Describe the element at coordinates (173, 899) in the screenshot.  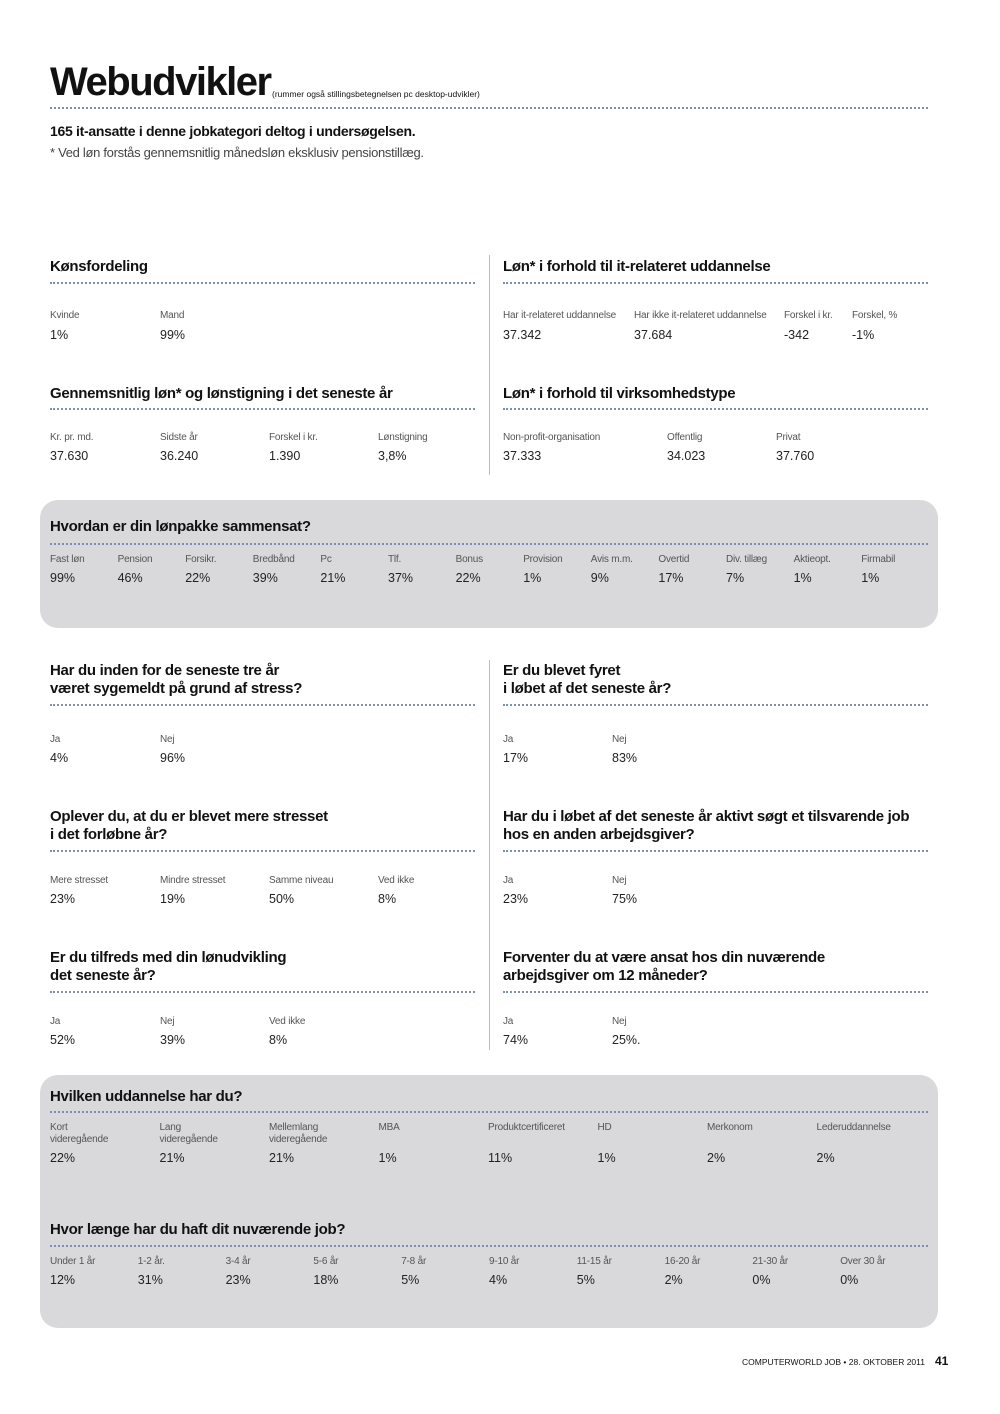
I see `column-value: 19%` at that location.